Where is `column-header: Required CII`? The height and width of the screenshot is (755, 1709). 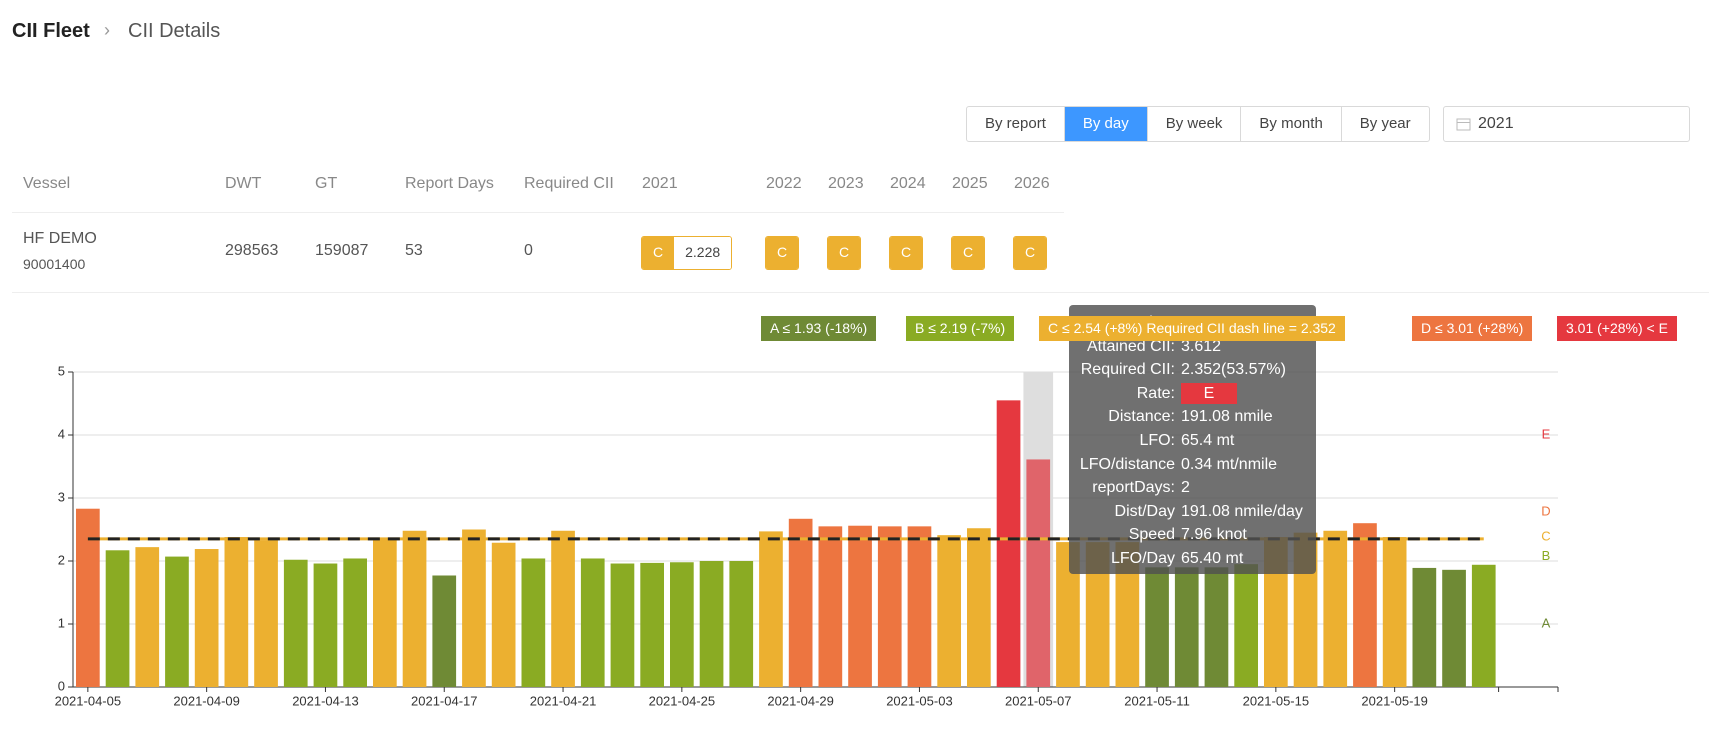 column-header: Required CII is located at coordinates (569, 183).